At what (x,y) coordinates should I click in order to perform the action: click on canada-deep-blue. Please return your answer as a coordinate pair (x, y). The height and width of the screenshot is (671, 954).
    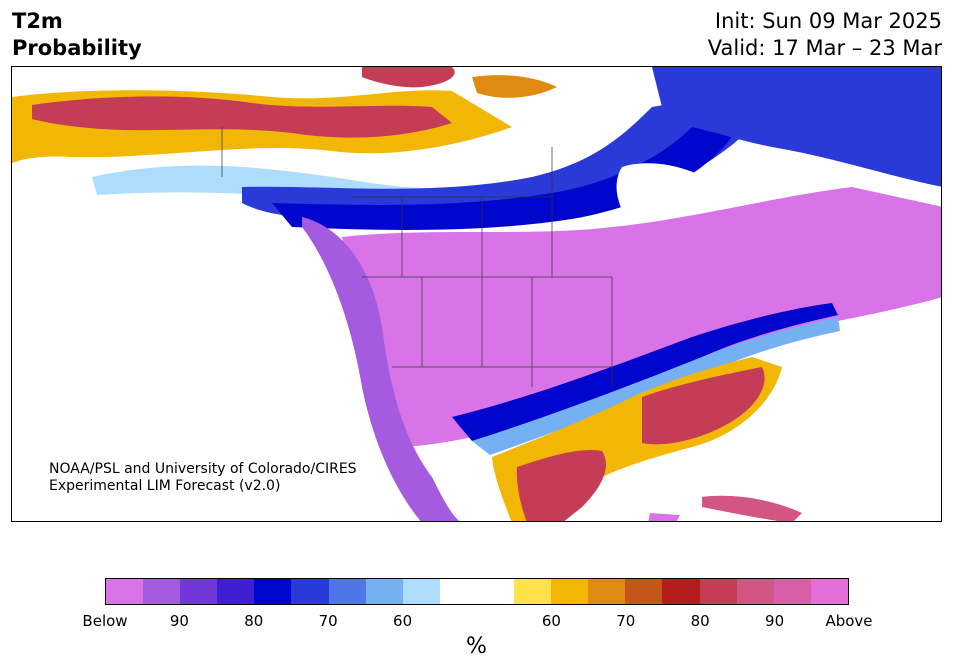
    Looking at the image, I should click on (502, 178).